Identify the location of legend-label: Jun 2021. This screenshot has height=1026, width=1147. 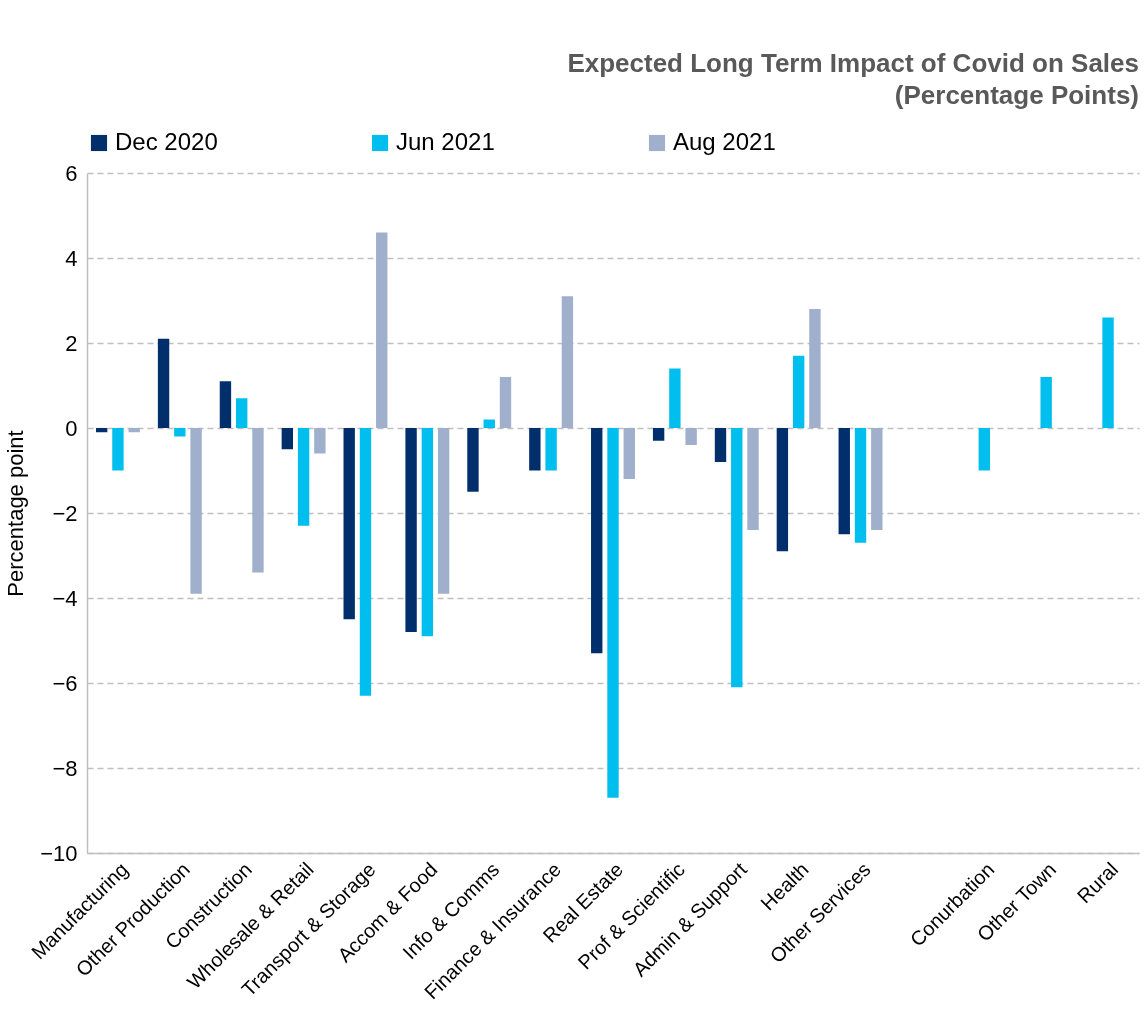
(445, 141).